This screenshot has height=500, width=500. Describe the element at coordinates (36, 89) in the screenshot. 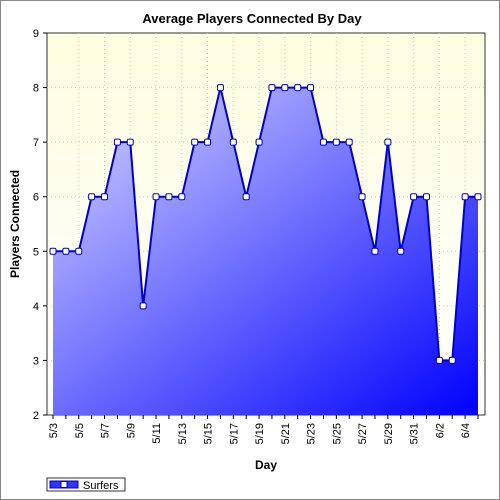

I see `y-tick-label: 8` at that location.